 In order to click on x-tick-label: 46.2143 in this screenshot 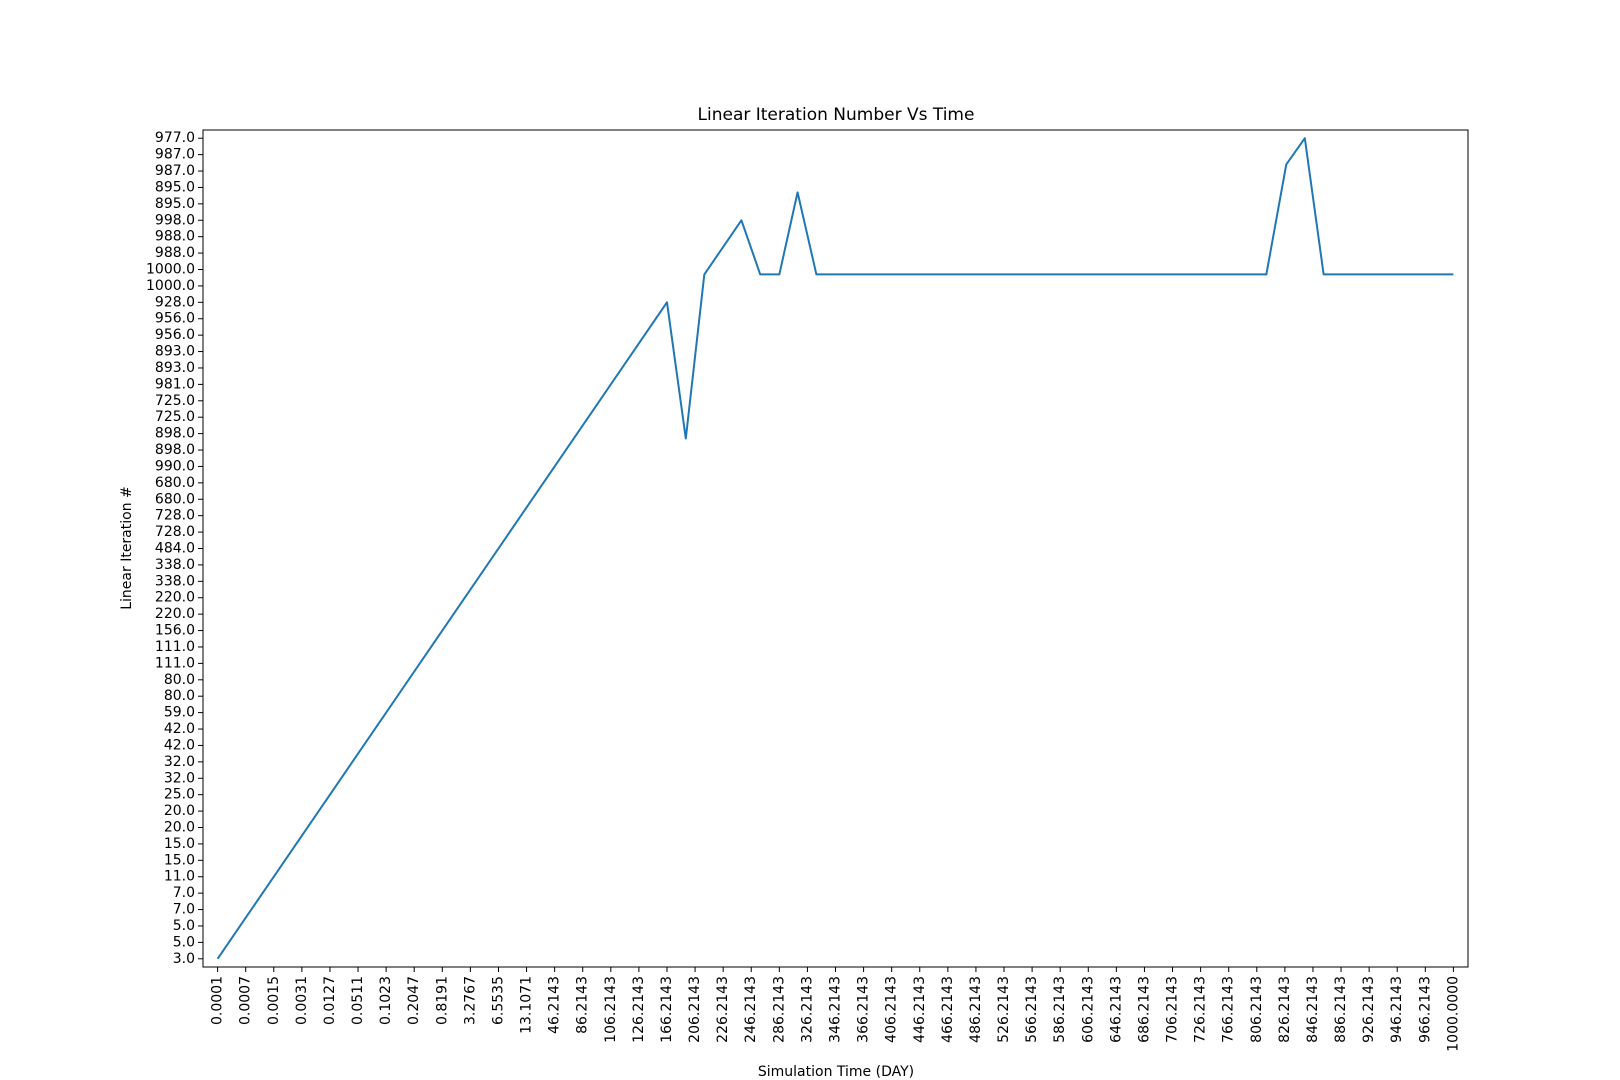, I will do `click(555, 1005)`.